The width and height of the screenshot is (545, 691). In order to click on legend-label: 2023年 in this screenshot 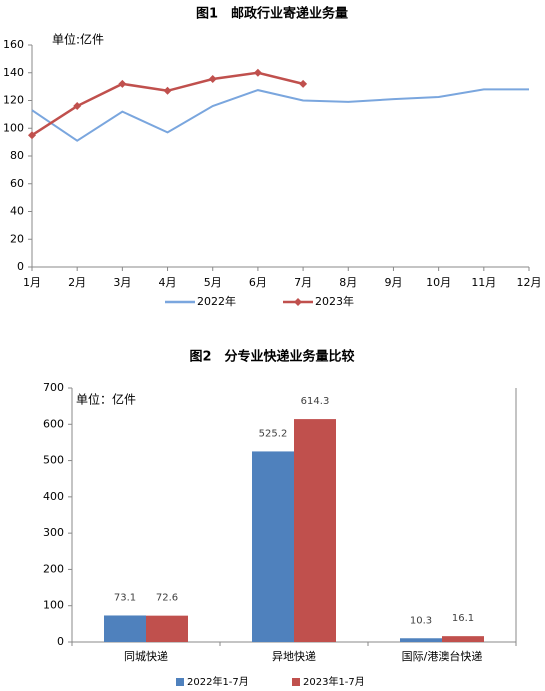, I will do `click(334, 301)`.